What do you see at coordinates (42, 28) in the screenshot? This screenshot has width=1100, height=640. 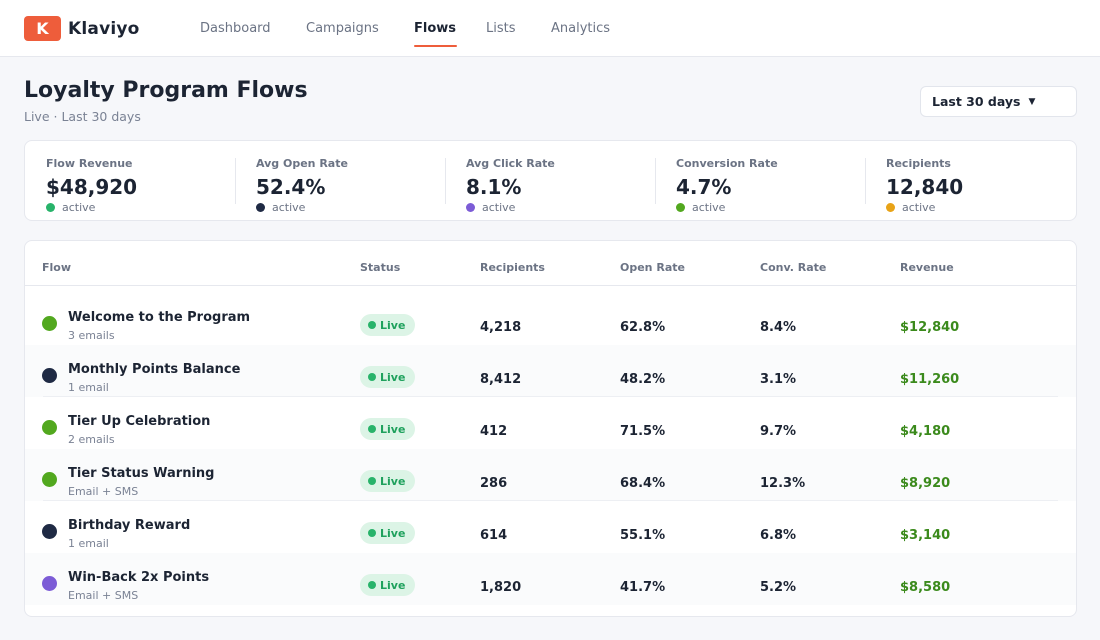 I see `logo-mark: K` at bounding box center [42, 28].